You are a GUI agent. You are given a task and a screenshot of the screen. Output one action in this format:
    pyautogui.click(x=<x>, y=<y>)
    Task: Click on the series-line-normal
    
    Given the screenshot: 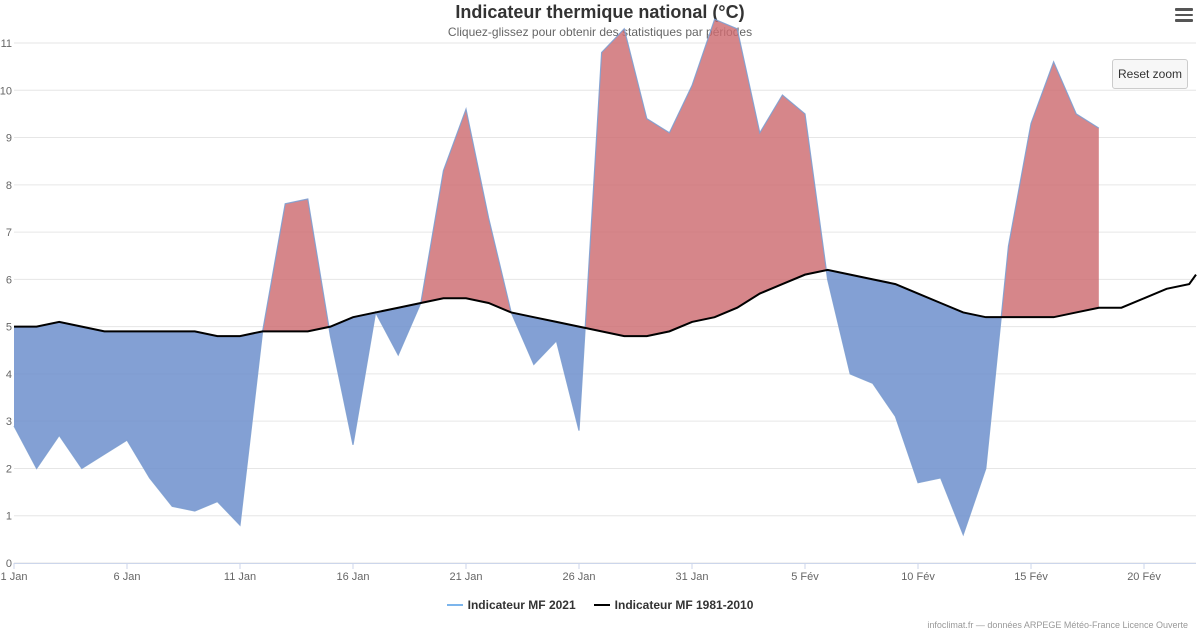 What is the action you would take?
    pyautogui.click(x=605, y=303)
    